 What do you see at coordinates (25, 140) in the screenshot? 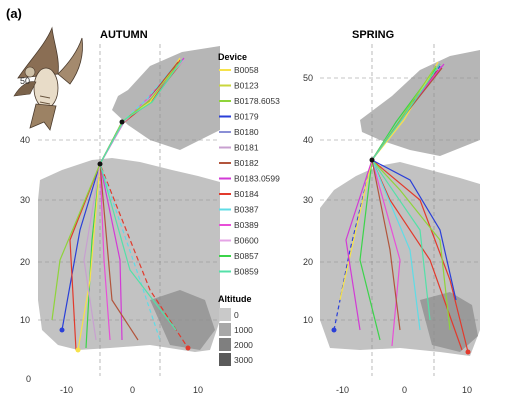
I see `autumn-y-tick: 40` at bounding box center [25, 140].